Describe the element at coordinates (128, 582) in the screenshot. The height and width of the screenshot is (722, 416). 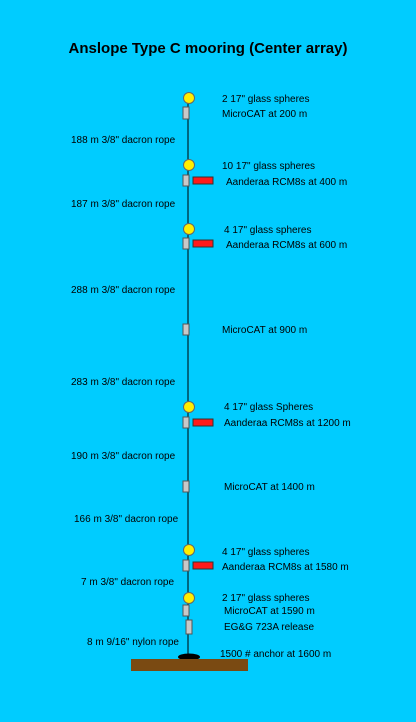
I see `label-rope-7: 7 m 3/8" dacron rope` at that location.